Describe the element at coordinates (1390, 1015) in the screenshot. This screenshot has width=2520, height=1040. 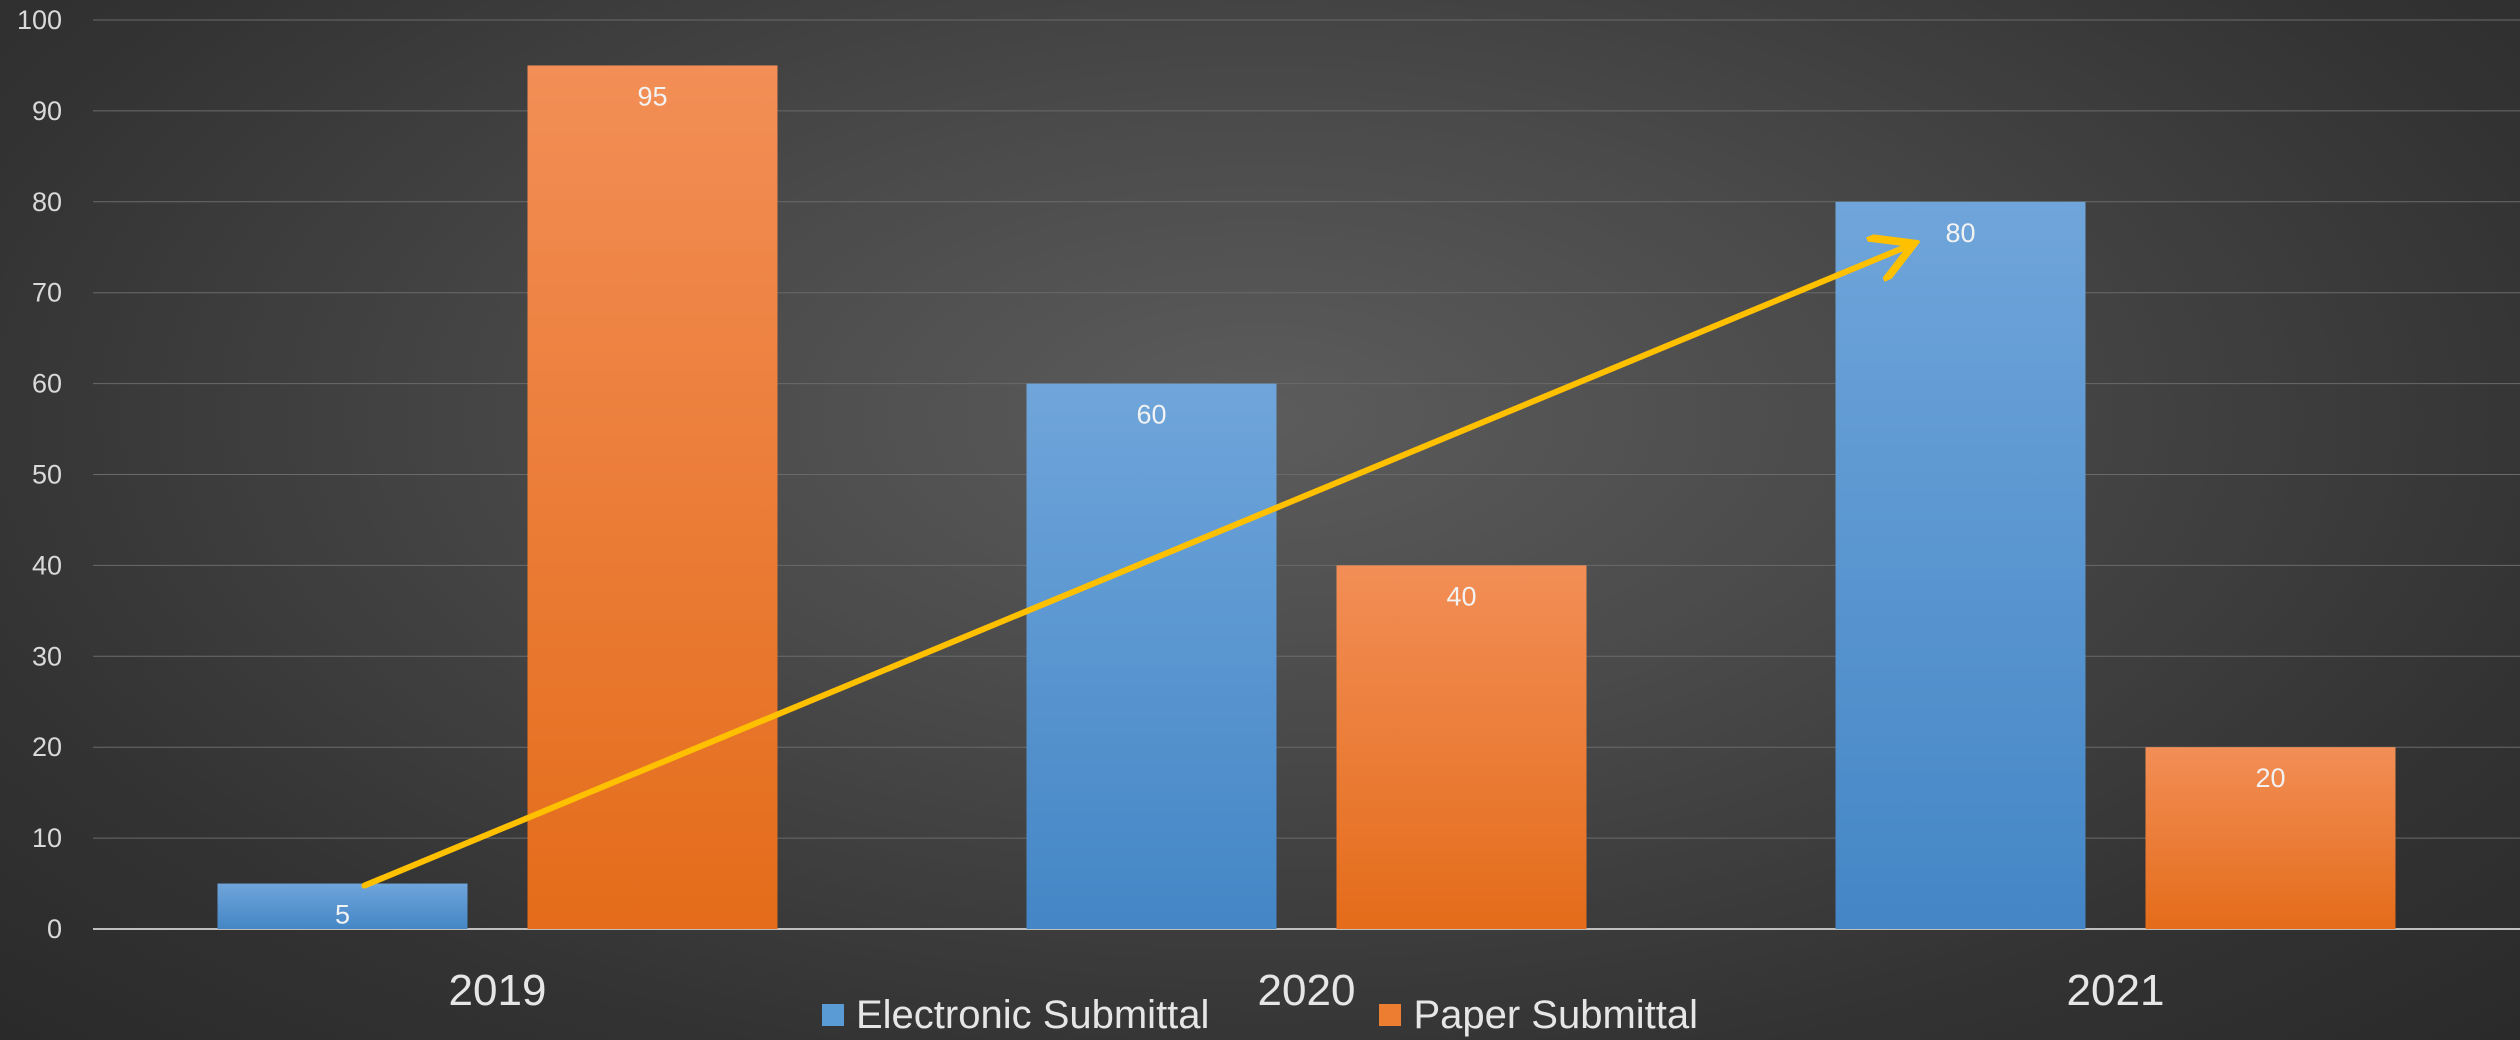
I see `legend-swatch-paper` at that location.